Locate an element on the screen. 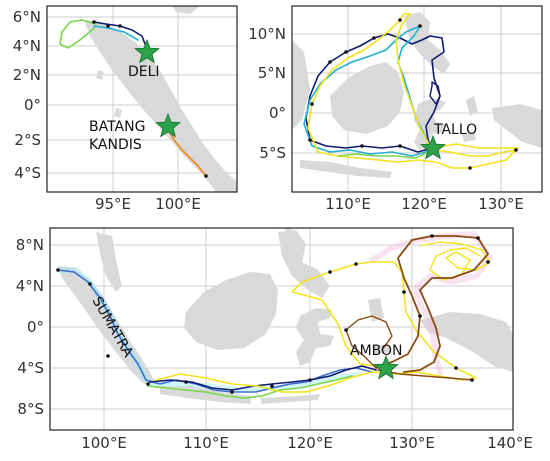 Image resolution: width=550 pixels, height=461 pixels. place-label-batang-kandis: BATANG KANDIS is located at coordinates (119, 136).